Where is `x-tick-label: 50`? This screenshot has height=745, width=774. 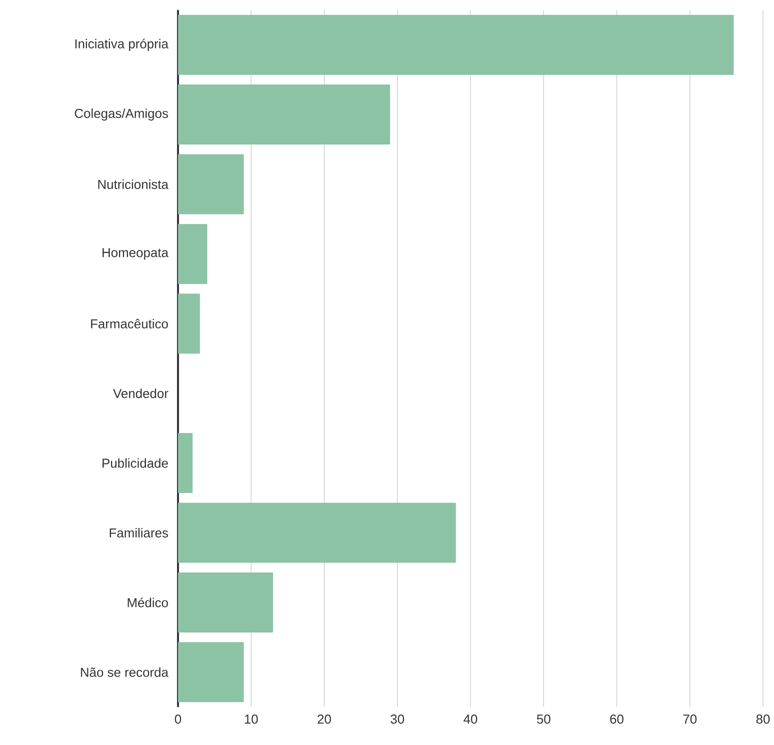
x-tick-label: 50 is located at coordinates (543, 719).